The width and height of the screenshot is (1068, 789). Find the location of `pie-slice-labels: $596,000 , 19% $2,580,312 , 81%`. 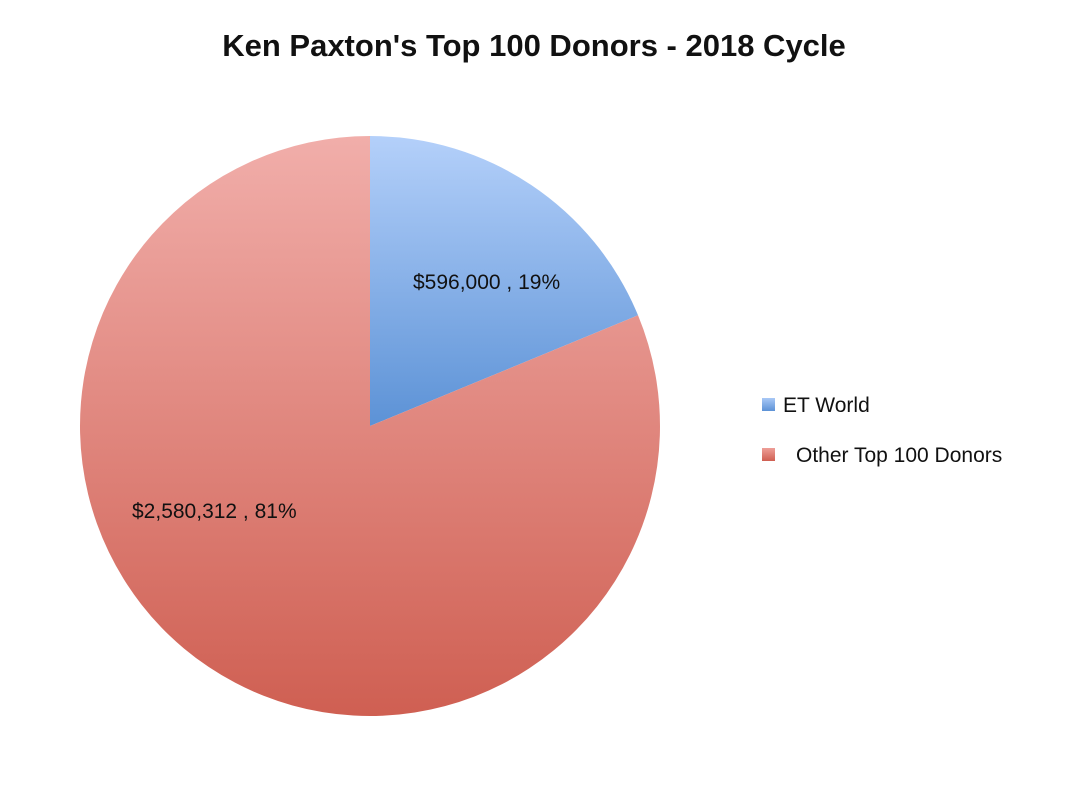

pie-slice-labels: $596,000 , 19% $2,580,312 , 81% is located at coordinates (346, 397).